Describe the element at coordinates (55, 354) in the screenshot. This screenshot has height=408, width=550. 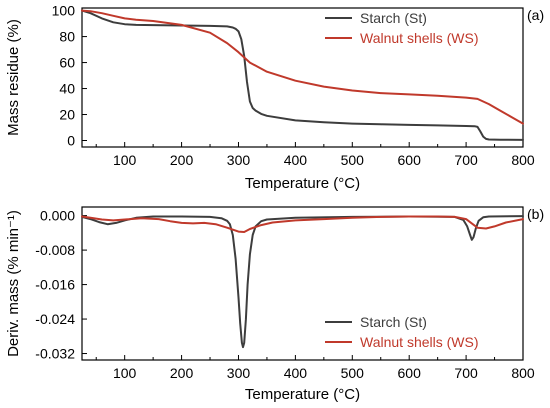
I see `y-tick-label: -0.032` at that location.